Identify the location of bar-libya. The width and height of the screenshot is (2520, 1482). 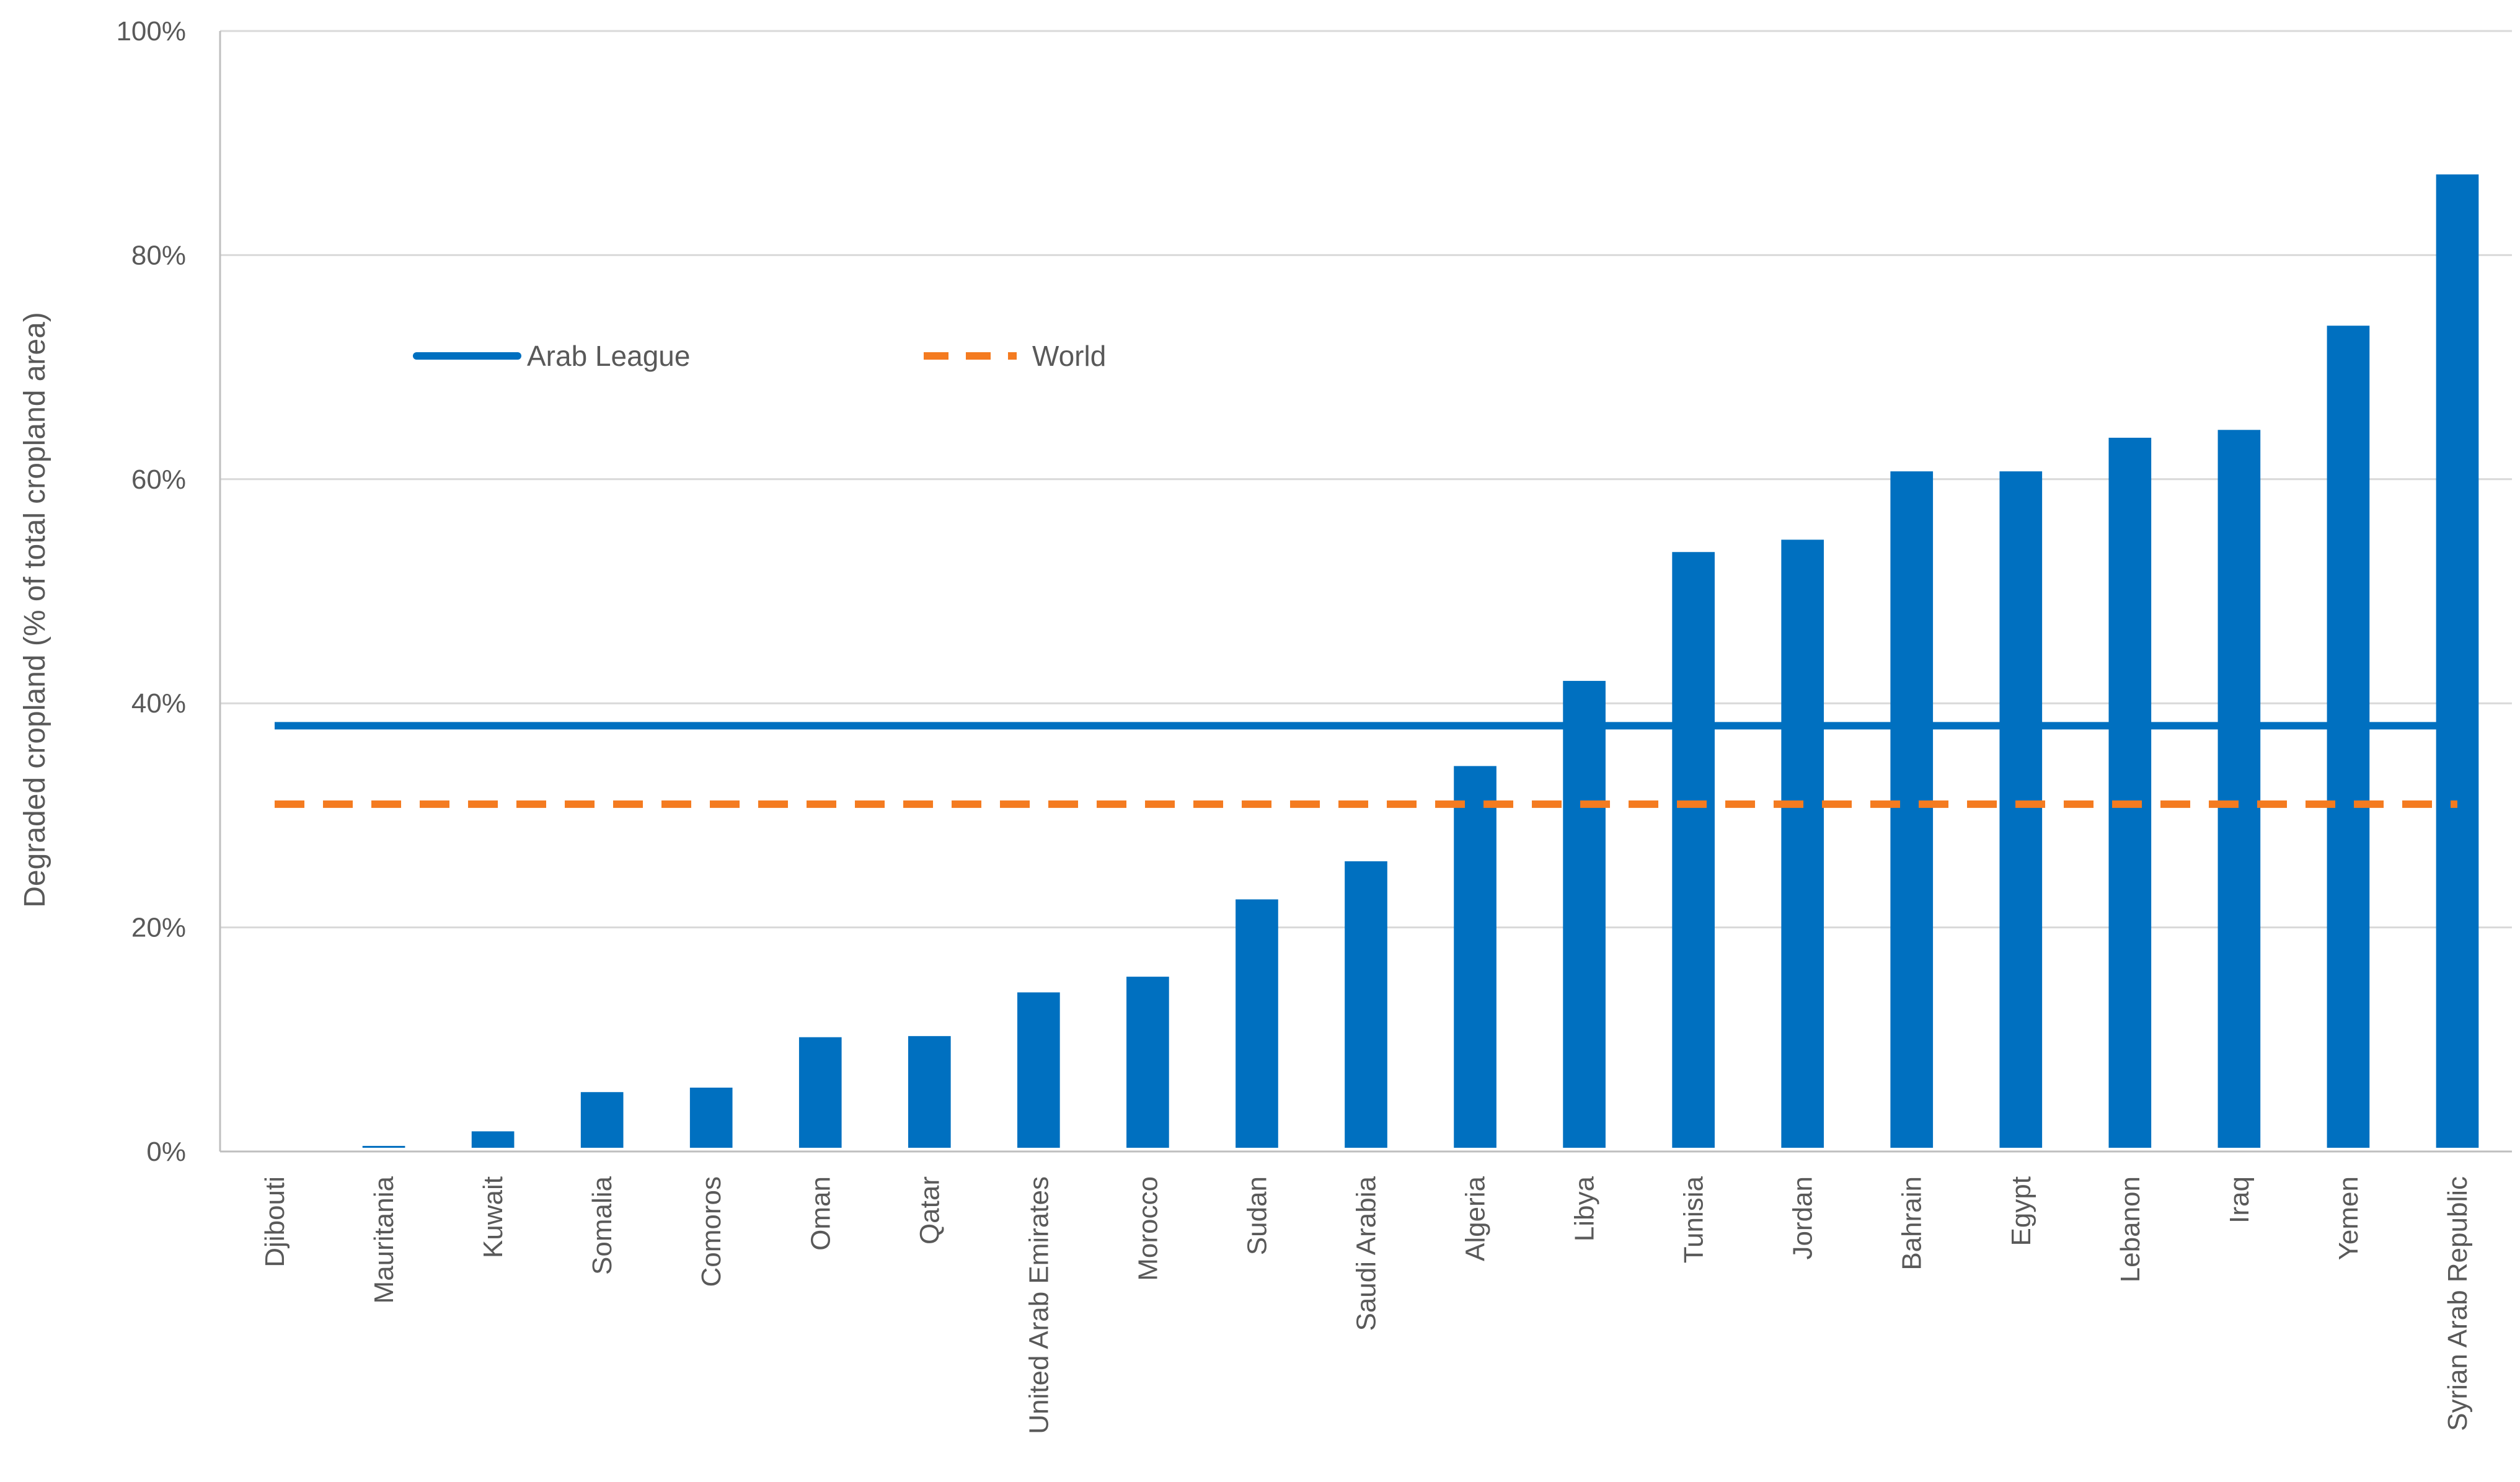
(1585, 914).